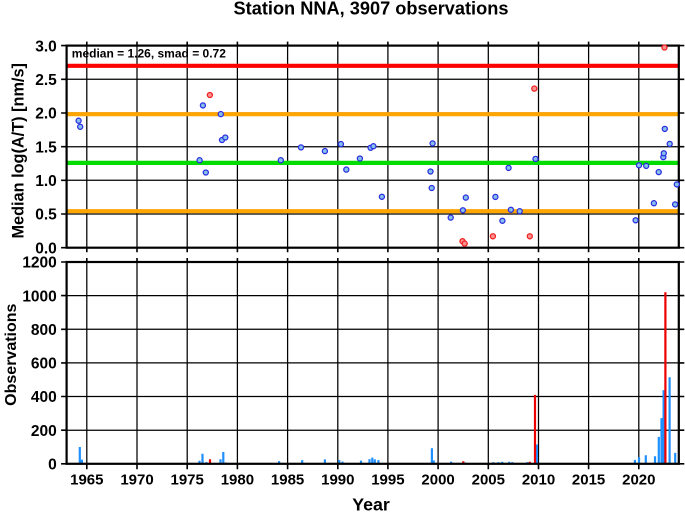 The image size is (685, 516). I want to click on svg-text: 1980, so click(237, 480).